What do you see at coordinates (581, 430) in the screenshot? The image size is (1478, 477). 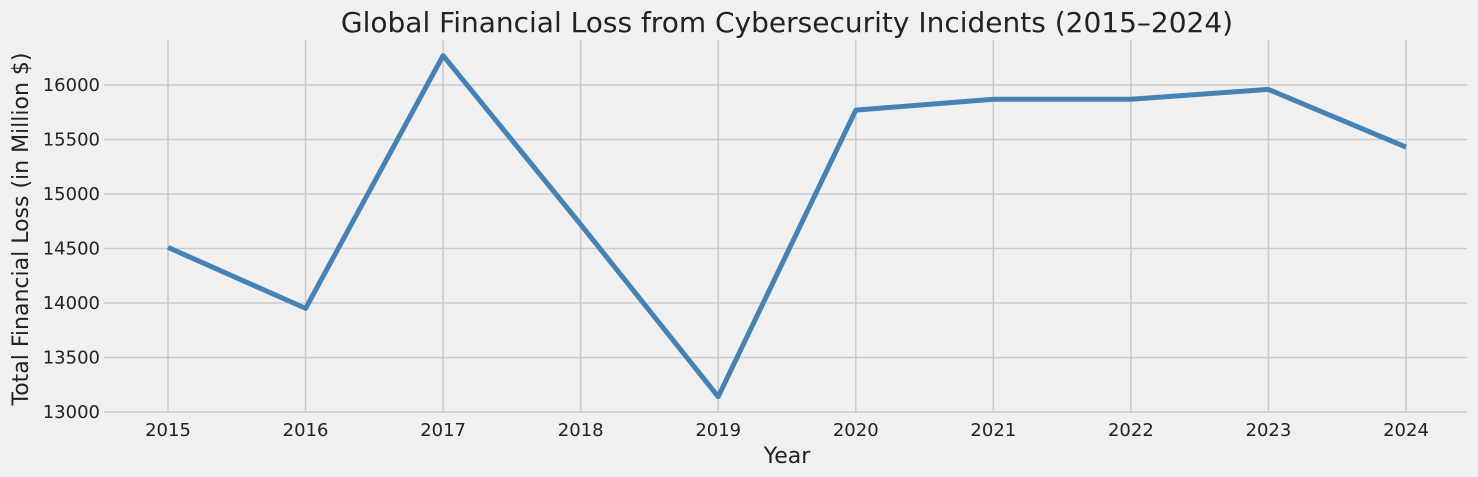 I see `x-tick-label: 2018` at bounding box center [581, 430].